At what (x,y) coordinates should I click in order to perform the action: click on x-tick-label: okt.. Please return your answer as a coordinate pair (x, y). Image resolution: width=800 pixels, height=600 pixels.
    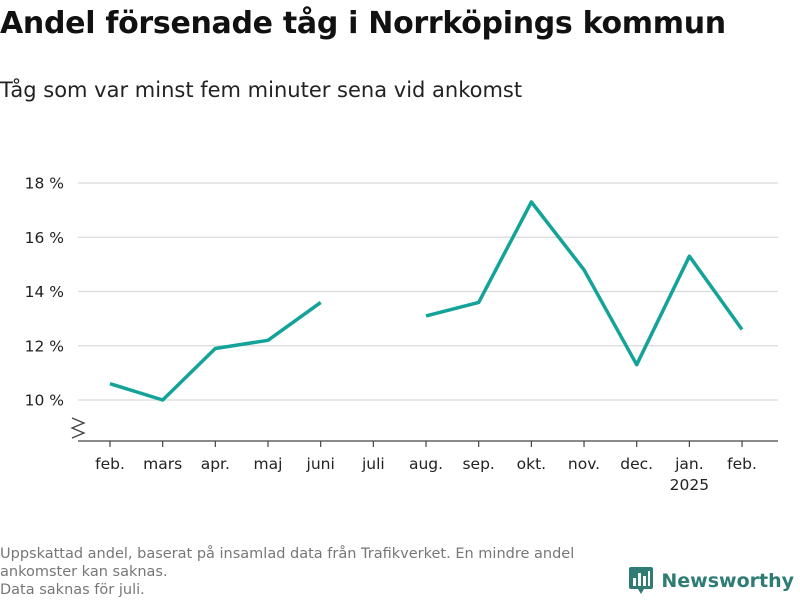
    Looking at the image, I should click on (531, 464).